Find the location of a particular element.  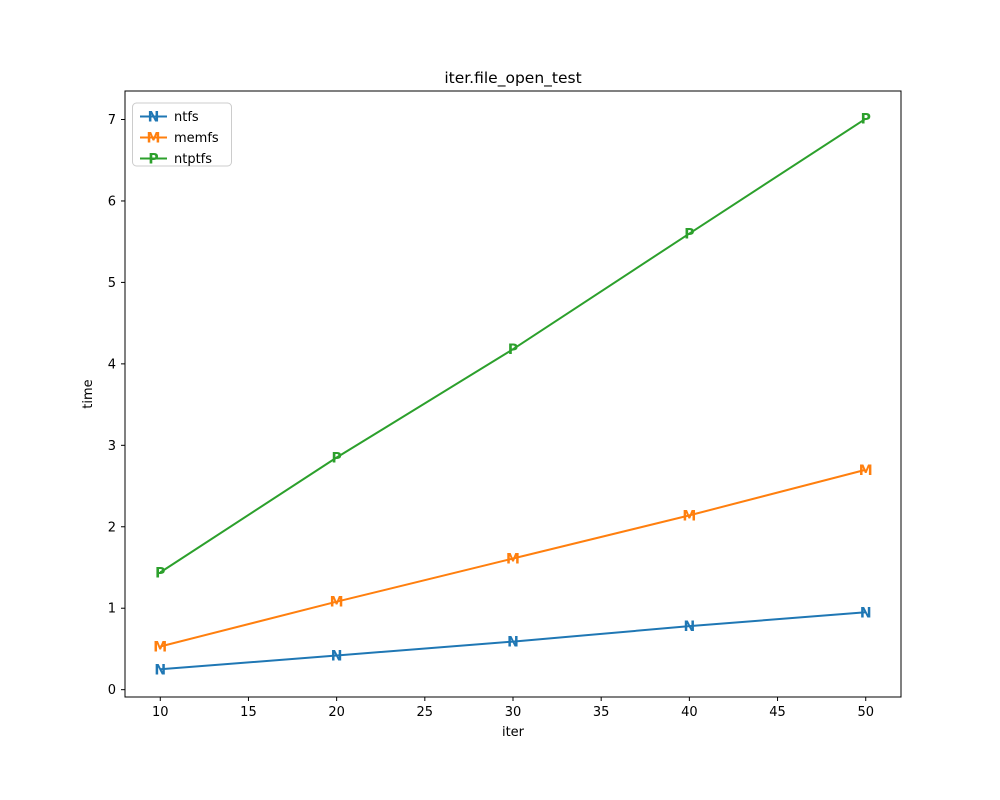

legend-box is located at coordinates (182, 134).